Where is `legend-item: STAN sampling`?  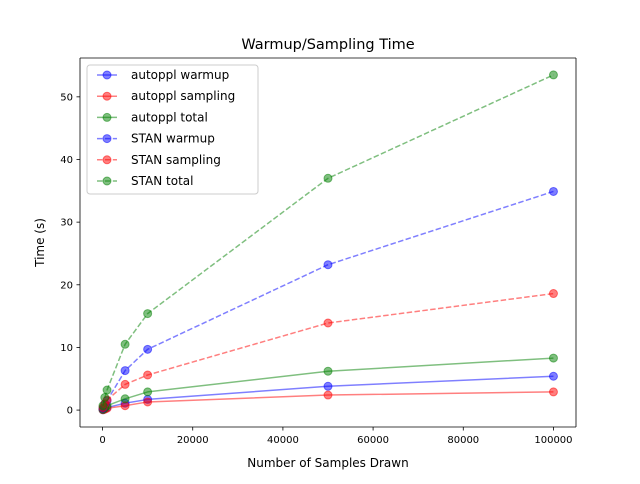 legend-item: STAN sampling is located at coordinates (159, 160).